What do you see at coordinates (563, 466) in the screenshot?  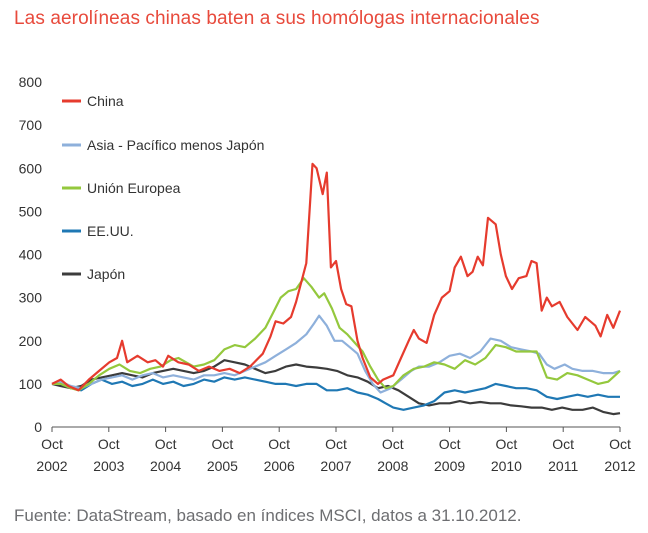 I see `x-tick-label-year: 2011` at bounding box center [563, 466].